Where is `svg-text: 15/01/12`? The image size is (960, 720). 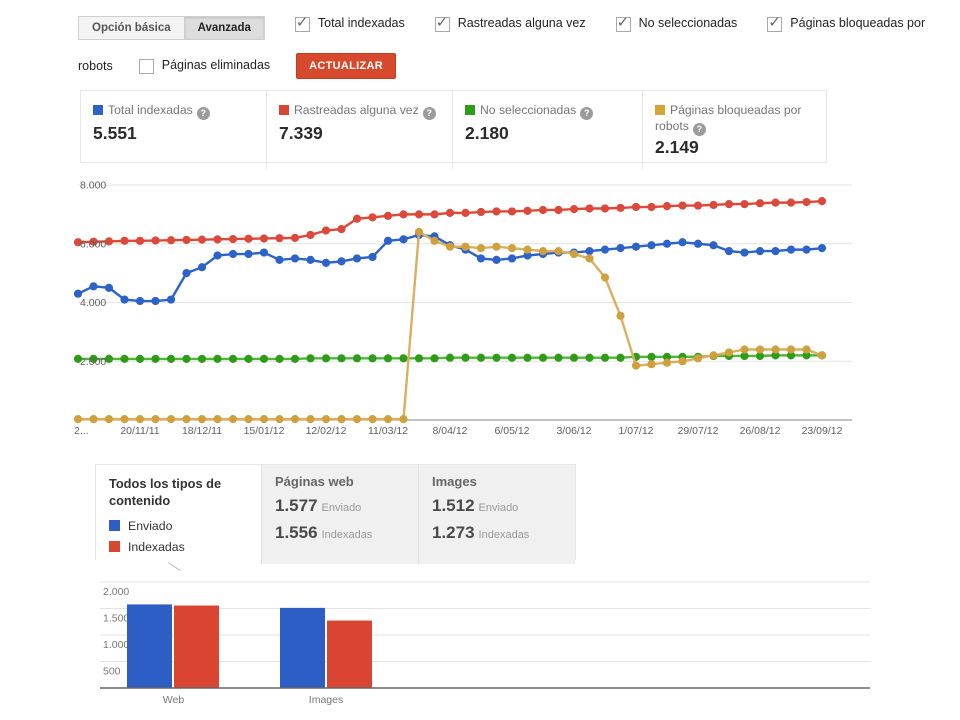 svg-text: 15/01/12 is located at coordinates (264, 431).